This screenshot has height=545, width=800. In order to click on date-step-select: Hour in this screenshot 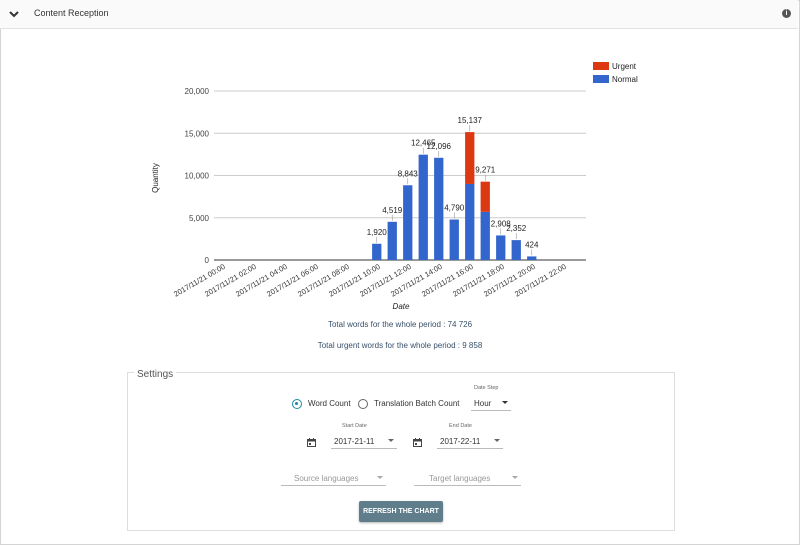, I will do `click(491, 404)`.